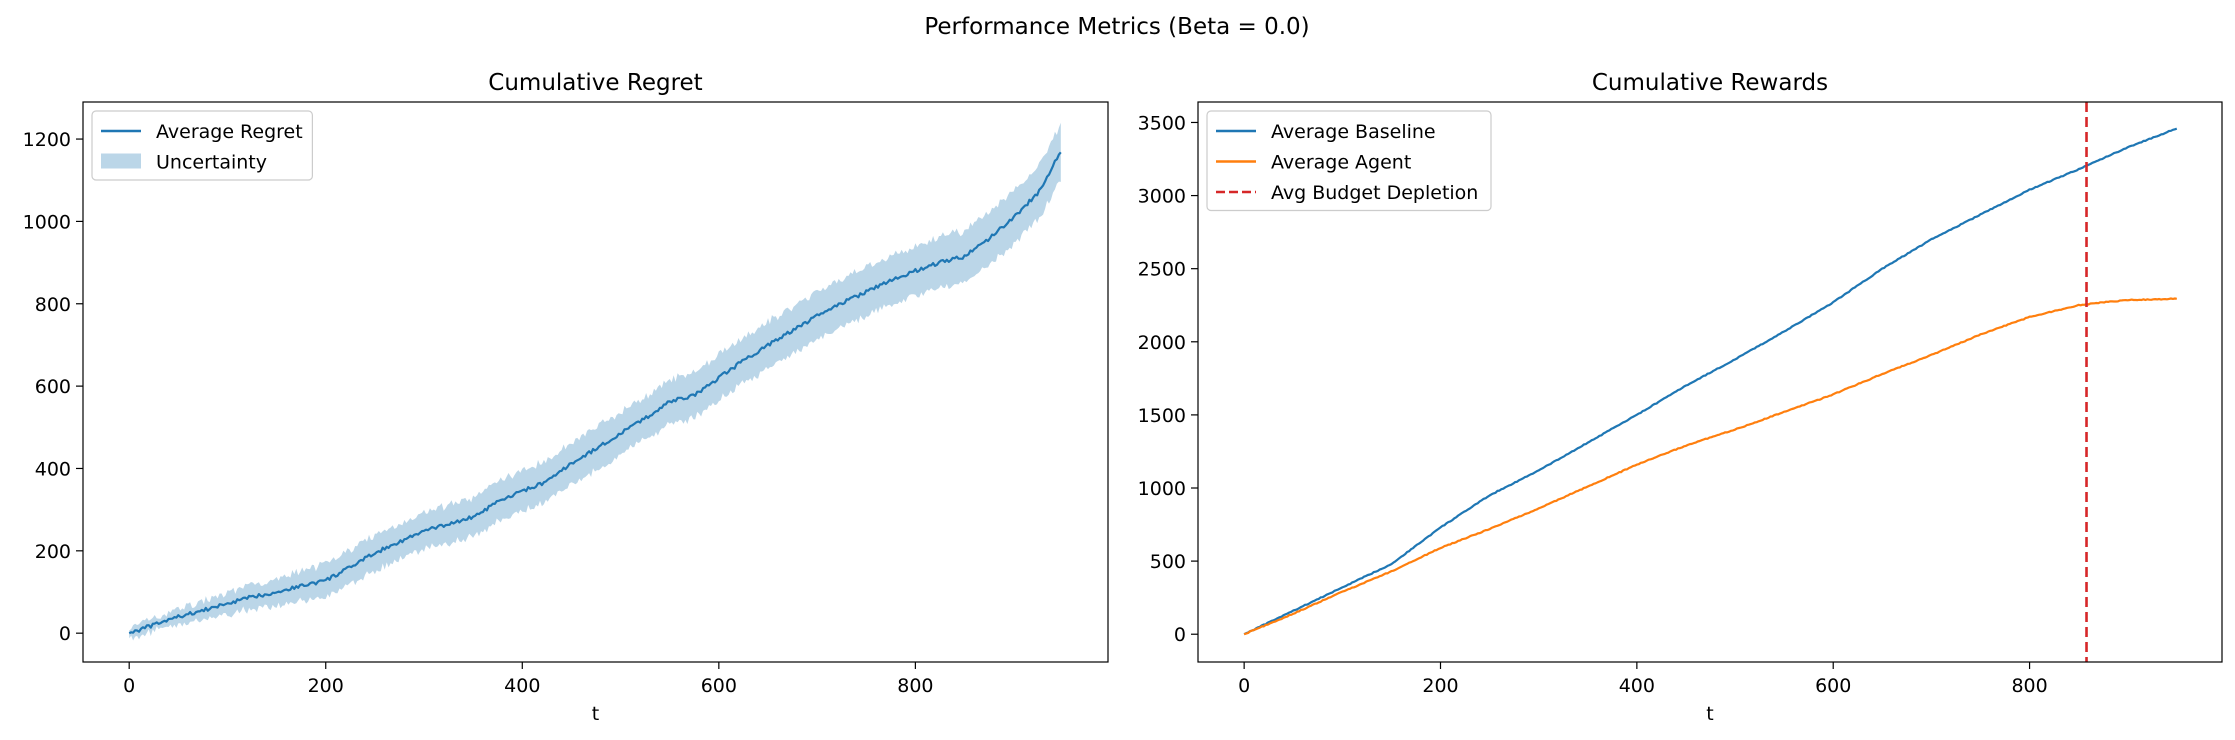 The height and width of the screenshot is (740, 2235). What do you see at coordinates (595, 714) in the screenshot?
I see `regret-xlabel: t` at bounding box center [595, 714].